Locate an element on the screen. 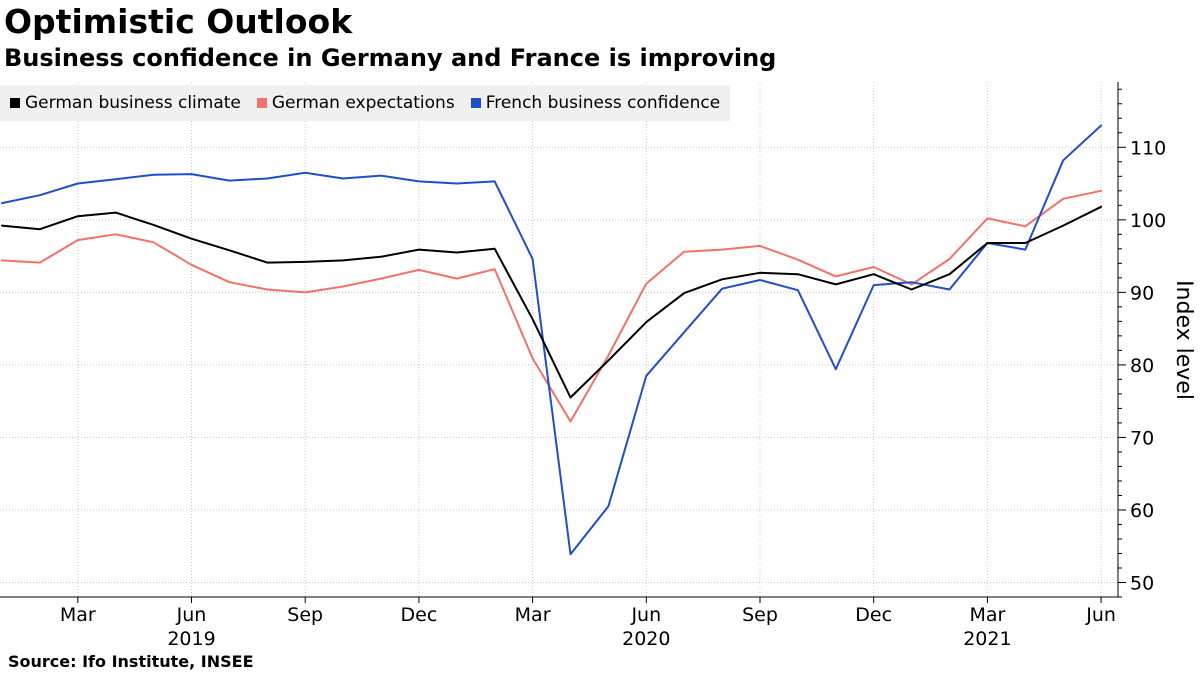 Image resolution: width=1200 pixels, height=675 pixels. legend-label: German expectations is located at coordinates (363, 103).